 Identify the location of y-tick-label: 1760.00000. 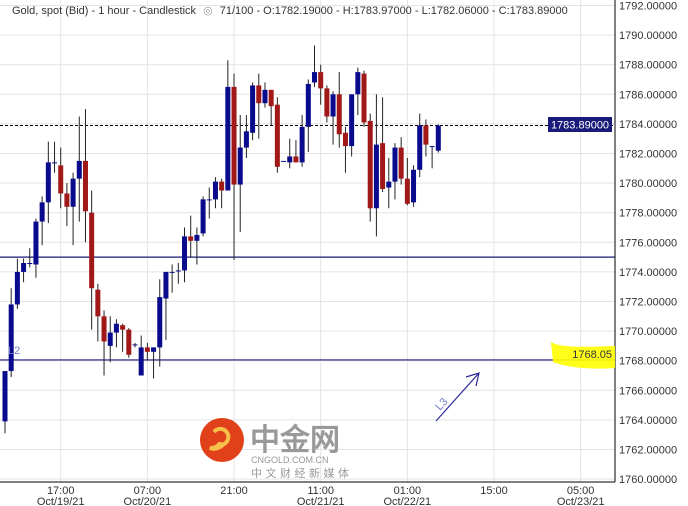
(648, 480).